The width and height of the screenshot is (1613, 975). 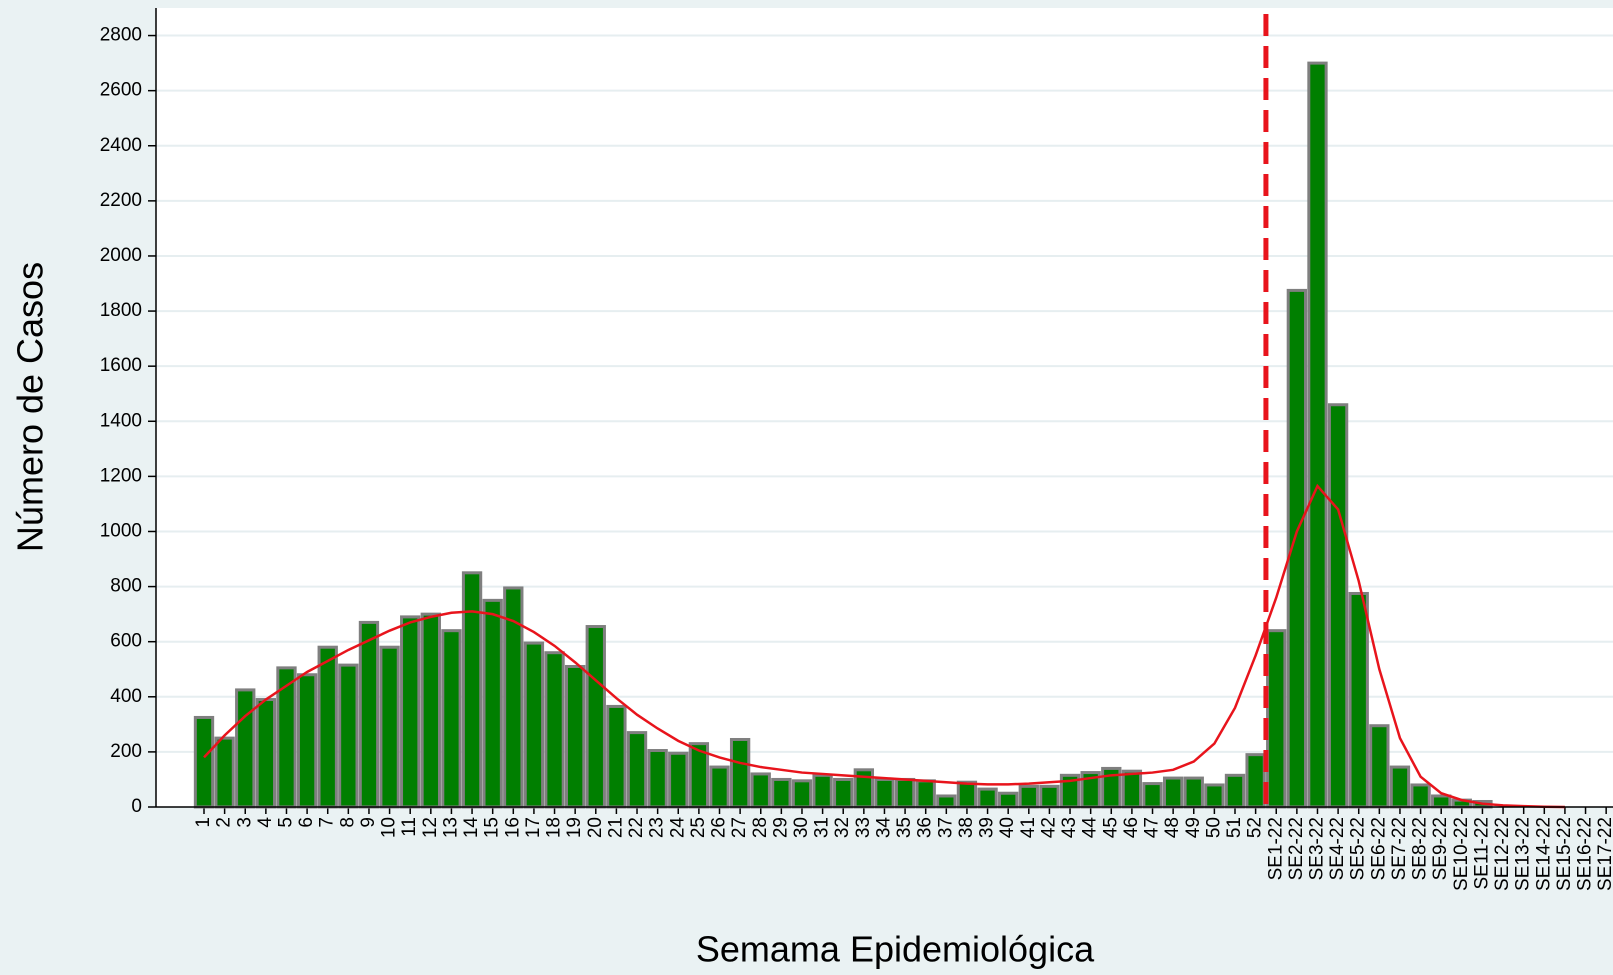 What do you see at coordinates (121, 475) in the screenshot?
I see `y-tick-label: 1200` at bounding box center [121, 475].